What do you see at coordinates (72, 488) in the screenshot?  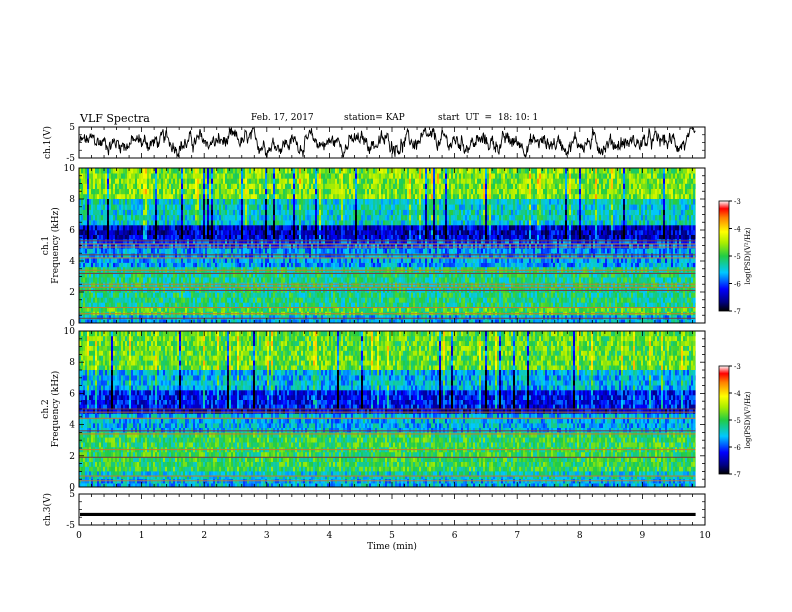 I see `spec2-ytick-label: 0` at bounding box center [72, 488].